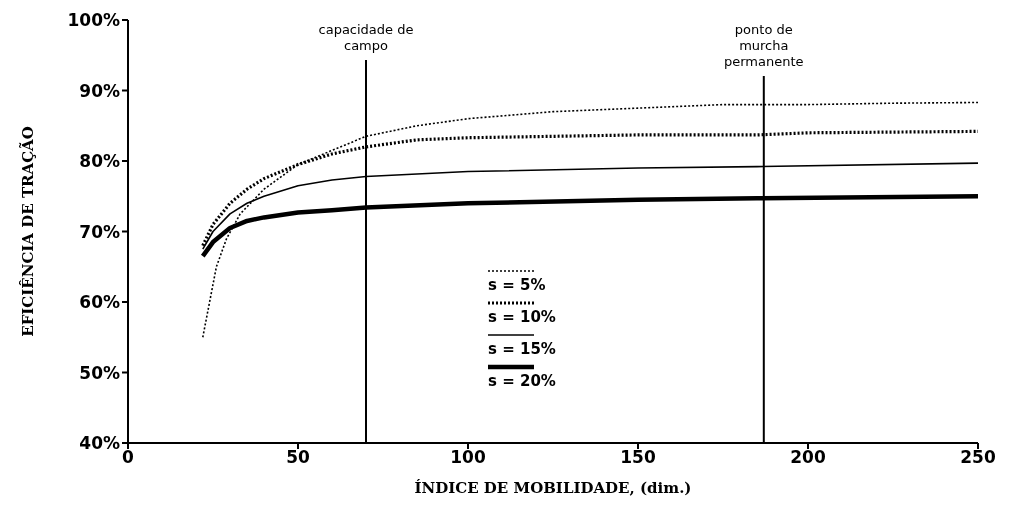  What do you see at coordinates (99, 231) in the screenshot?
I see `y-tick-label: 70%` at bounding box center [99, 231].